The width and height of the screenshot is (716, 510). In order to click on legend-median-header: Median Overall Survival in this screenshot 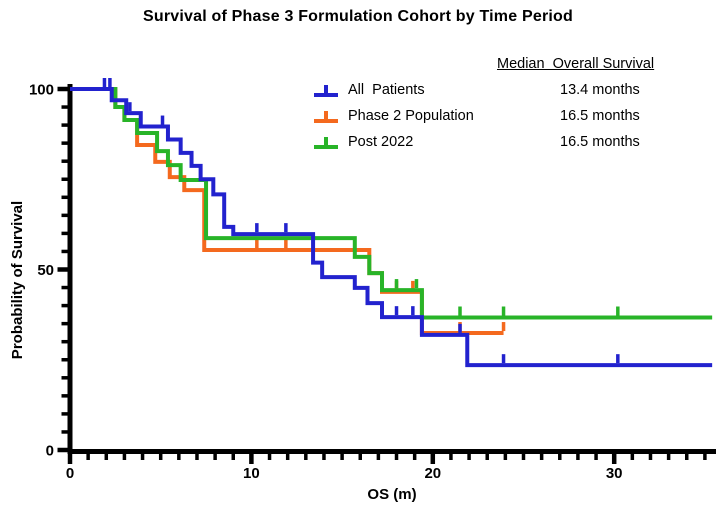, I will do `click(576, 64)`.